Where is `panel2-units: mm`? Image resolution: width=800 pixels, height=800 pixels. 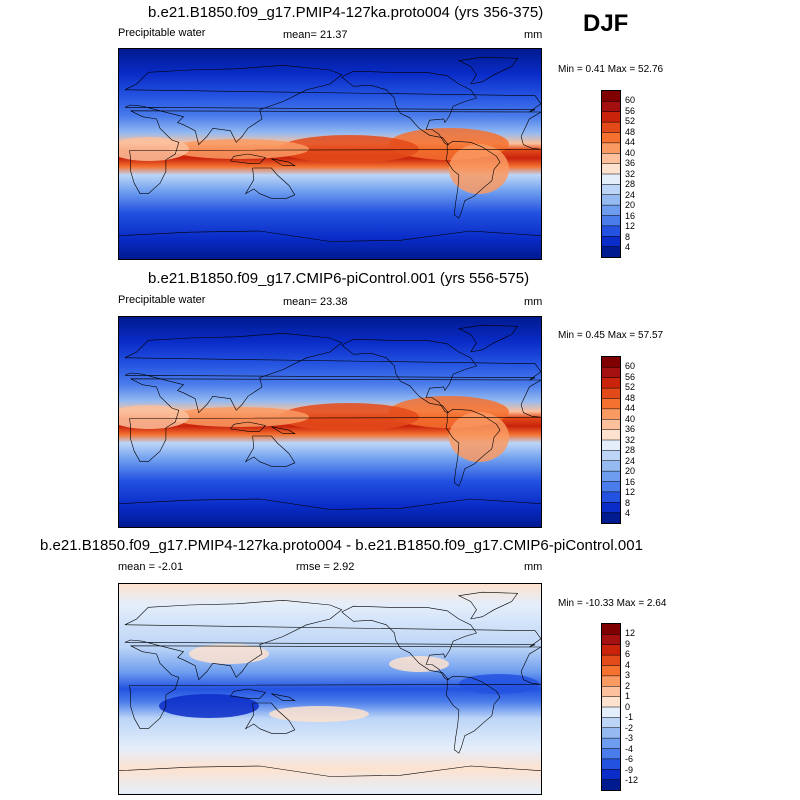 panel2-units: mm is located at coordinates (533, 302).